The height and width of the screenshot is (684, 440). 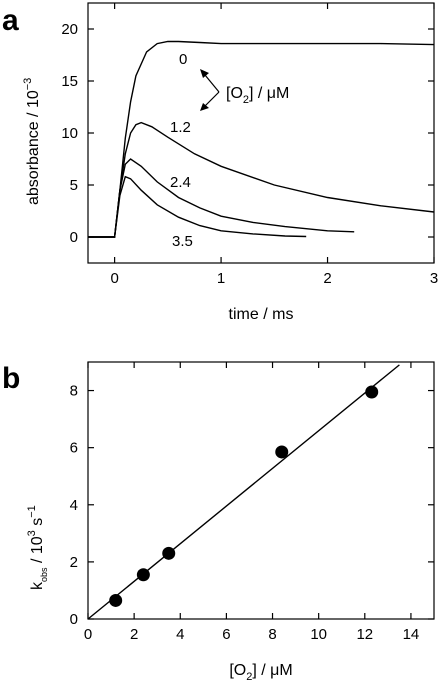 I want to click on curve-label-0: 0, so click(x=183, y=59).